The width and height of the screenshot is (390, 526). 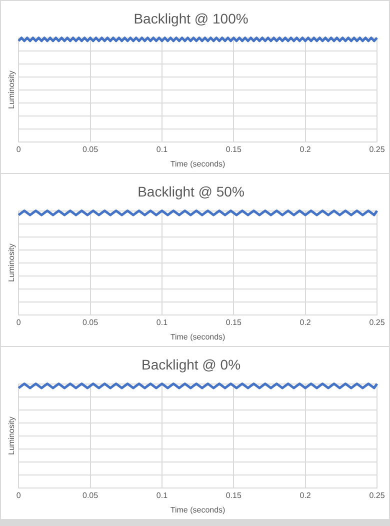 What do you see at coordinates (191, 191) in the screenshot?
I see `chart-title: Backlight @ 50%` at bounding box center [191, 191].